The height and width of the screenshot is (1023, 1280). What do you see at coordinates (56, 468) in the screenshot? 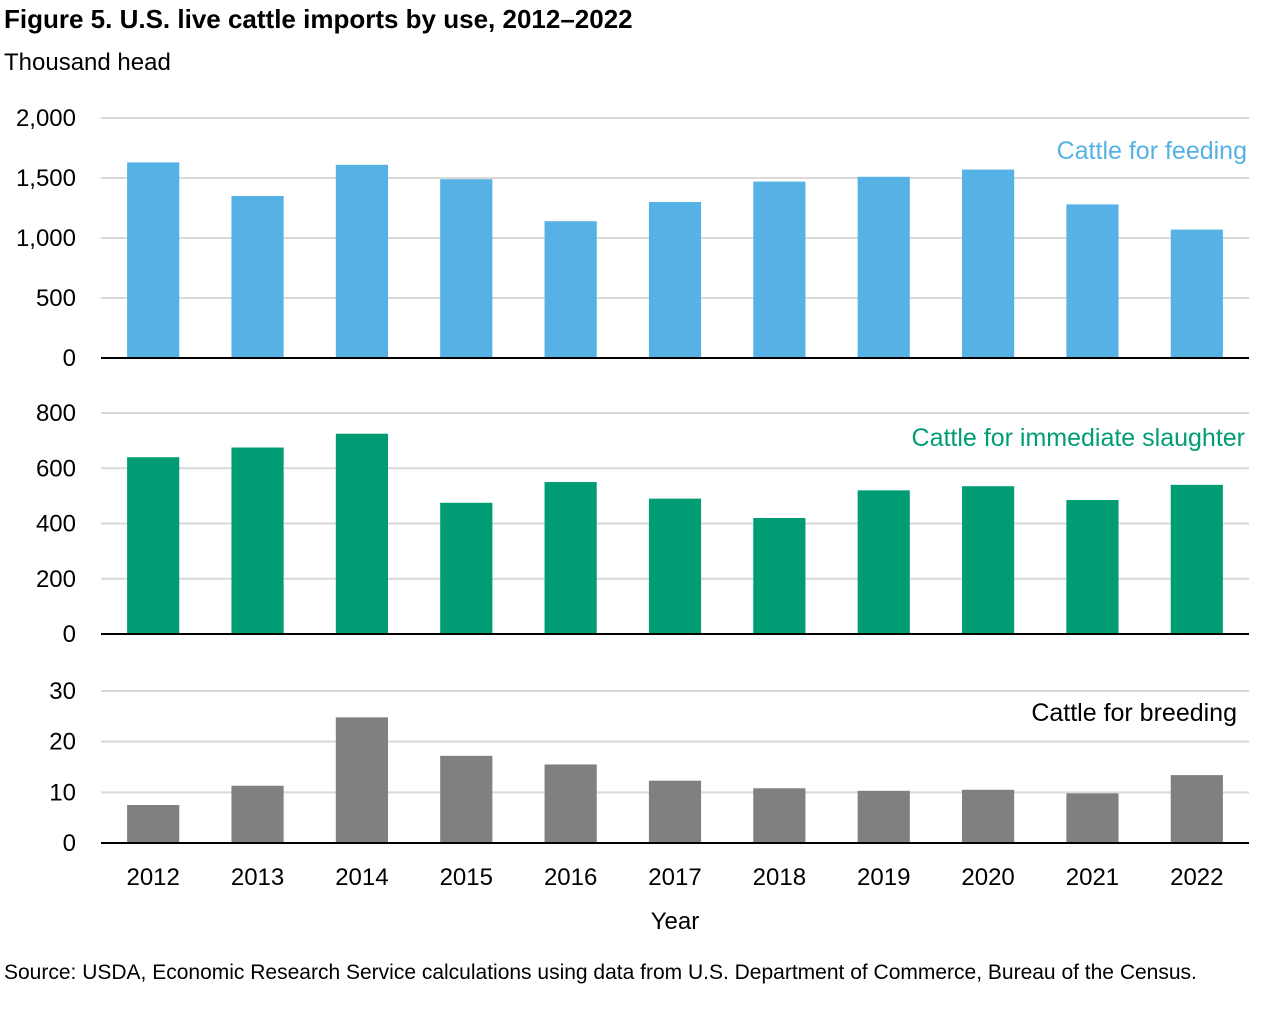
I see `y-tick-label: 600` at bounding box center [56, 468].